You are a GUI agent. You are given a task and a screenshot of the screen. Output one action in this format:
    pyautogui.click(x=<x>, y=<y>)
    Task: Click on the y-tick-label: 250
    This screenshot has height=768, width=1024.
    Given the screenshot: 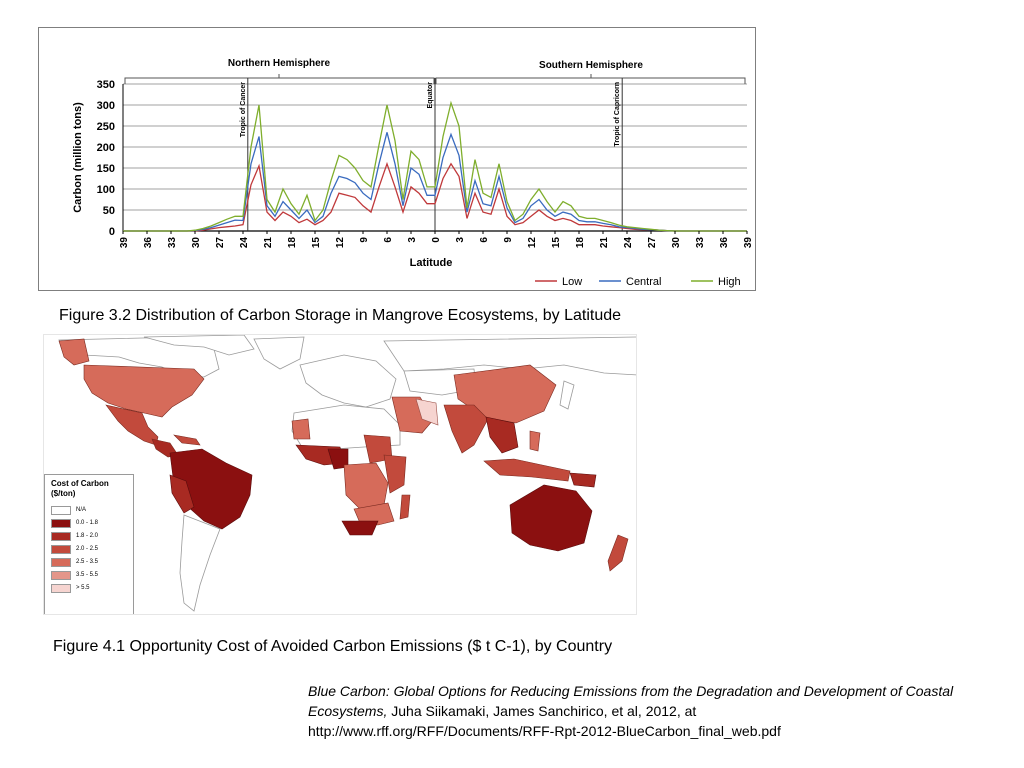 What is the action you would take?
    pyautogui.click(x=106, y=127)
    